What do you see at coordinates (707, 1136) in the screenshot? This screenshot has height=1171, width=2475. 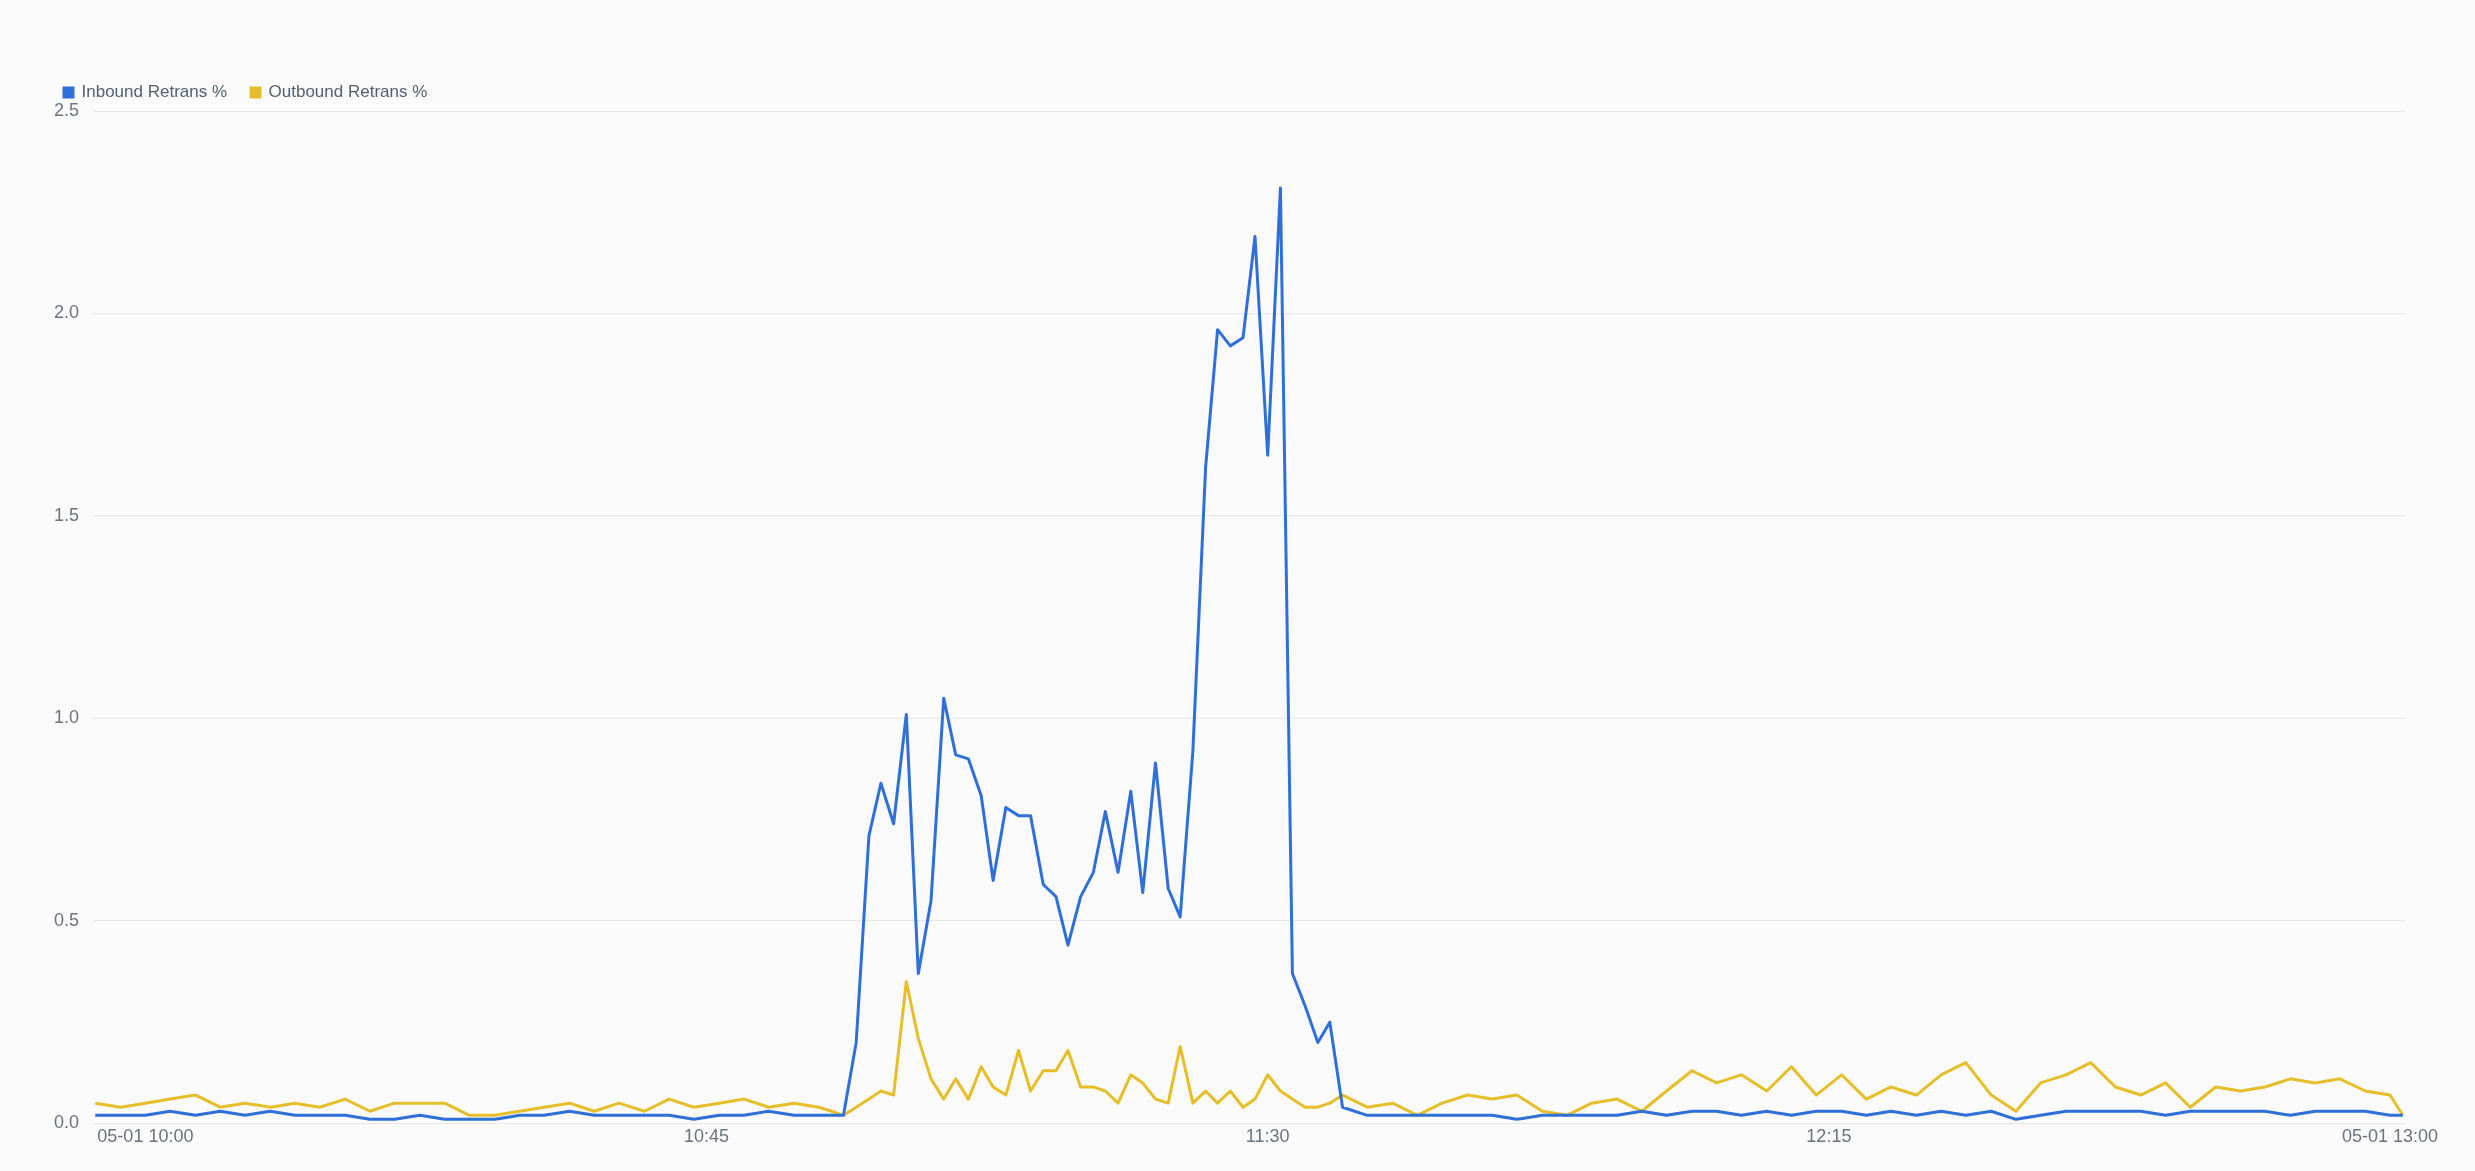 I see `x-tick-label: 10:45` at bounding box center [707, 1136].